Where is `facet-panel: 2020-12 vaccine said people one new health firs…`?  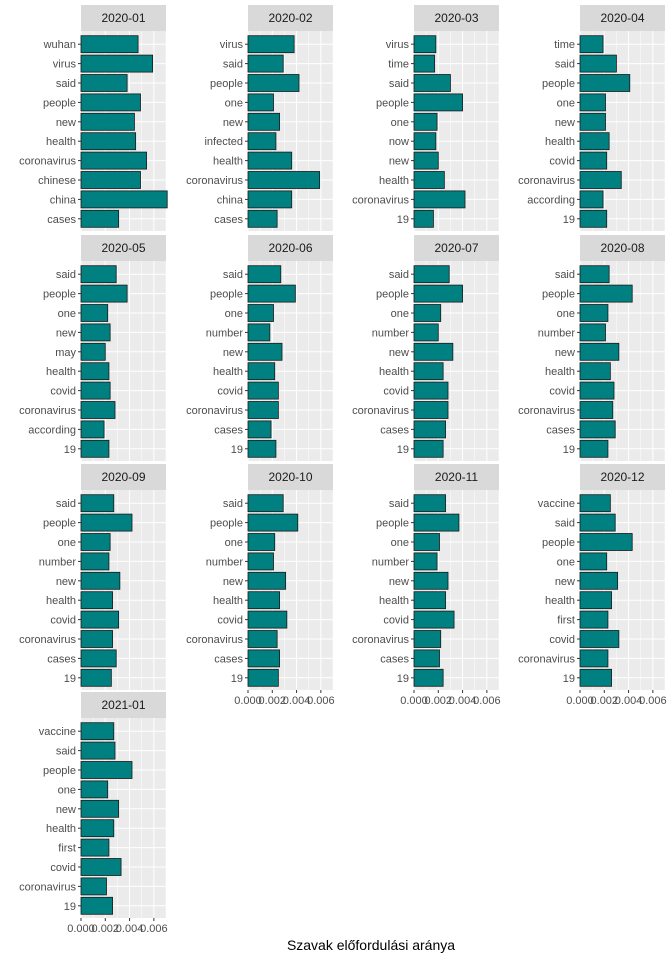 facet-panel: 2020-12 vaccine said people one new health firs… is located at coordinates (592, 585).